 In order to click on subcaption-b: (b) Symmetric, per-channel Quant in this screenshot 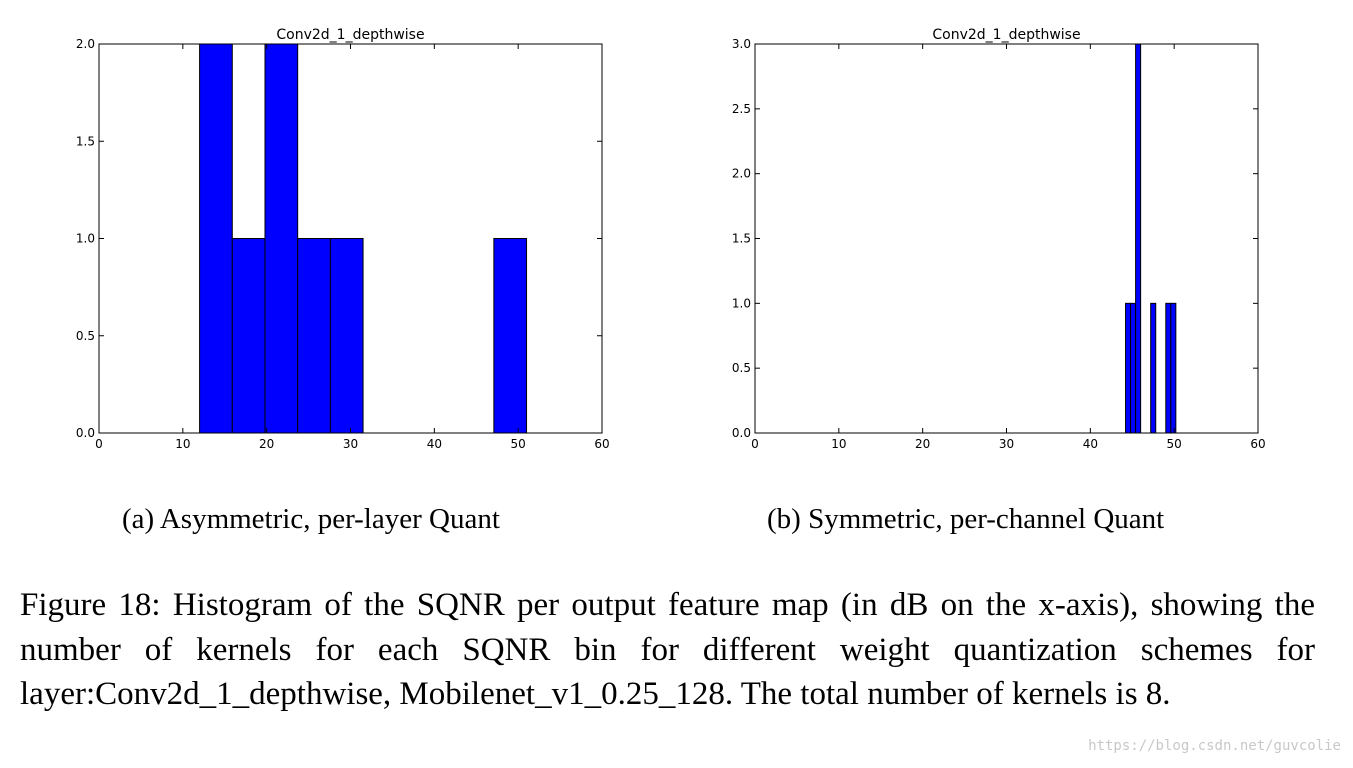, I will do `click(966, 519)`.